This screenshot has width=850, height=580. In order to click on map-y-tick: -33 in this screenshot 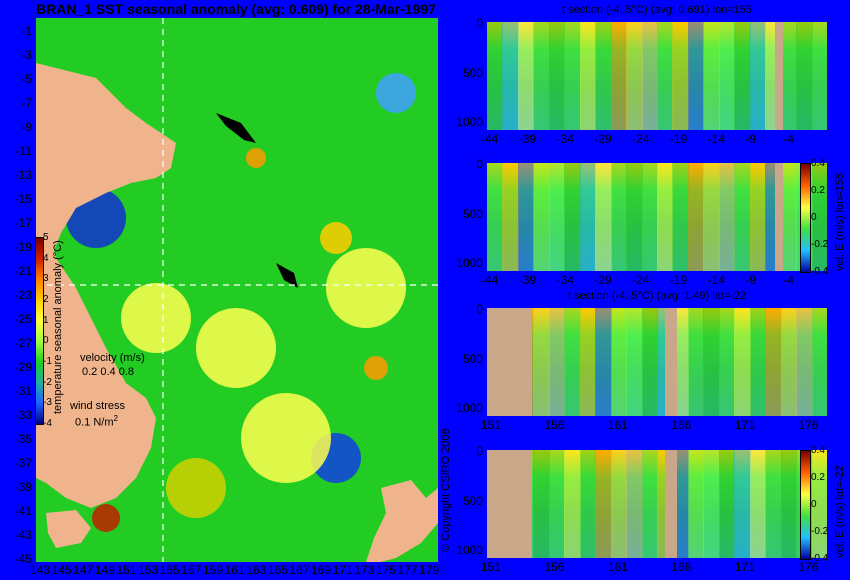, I will do `click(23, 415)`.